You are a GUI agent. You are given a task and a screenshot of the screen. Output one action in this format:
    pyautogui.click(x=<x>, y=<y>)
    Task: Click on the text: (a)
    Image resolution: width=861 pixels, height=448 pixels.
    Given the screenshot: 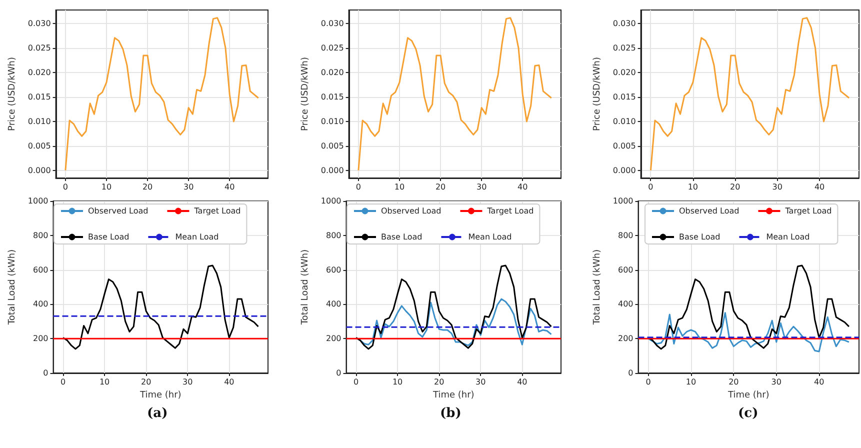 What is the action you would take?
    pyautogui.click(x=157, y=413)
    